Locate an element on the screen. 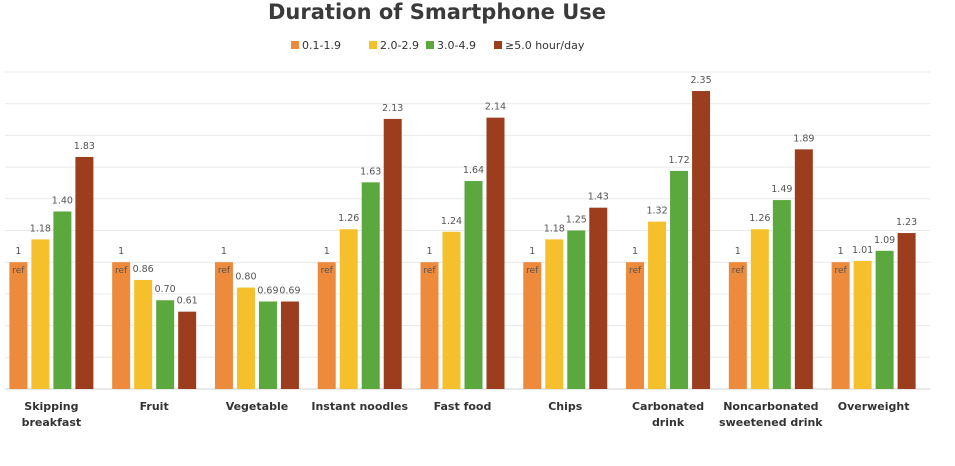 This screenshot has height=466, width=955. bar-value-label: 1.09 is located at coordinates (884, 240).